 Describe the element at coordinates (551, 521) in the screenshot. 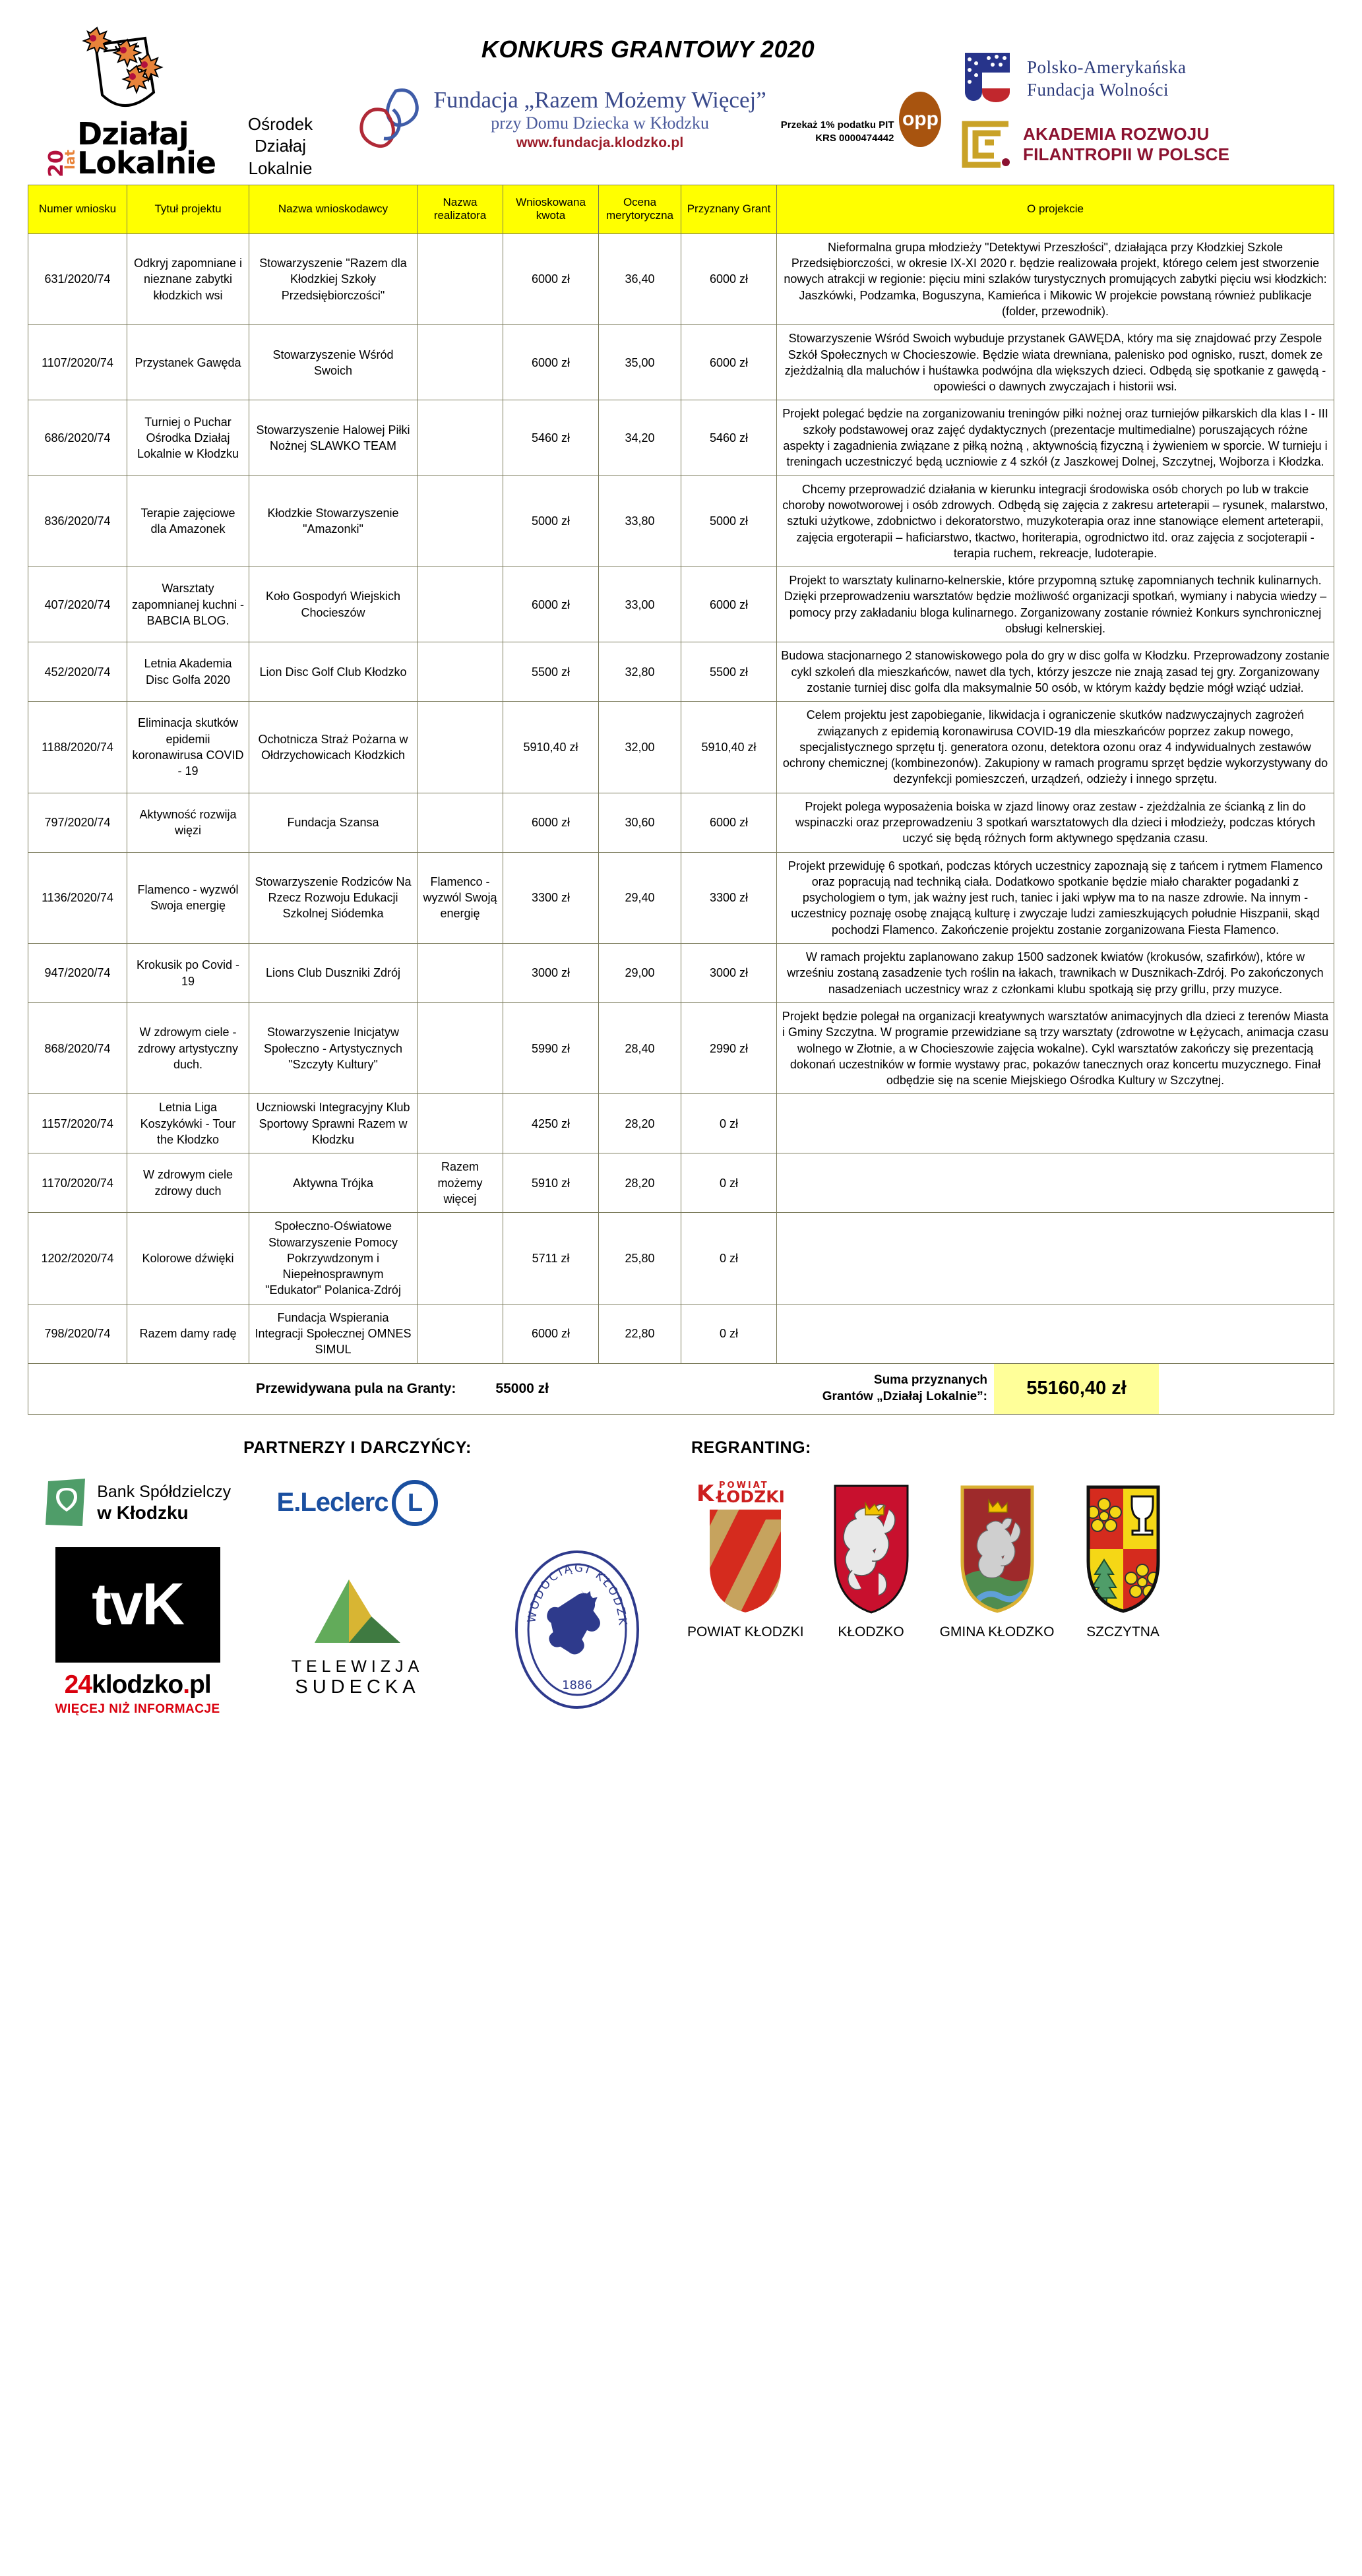

I see `cell-wnioskowana-kwota: 5000 zł` at that location.